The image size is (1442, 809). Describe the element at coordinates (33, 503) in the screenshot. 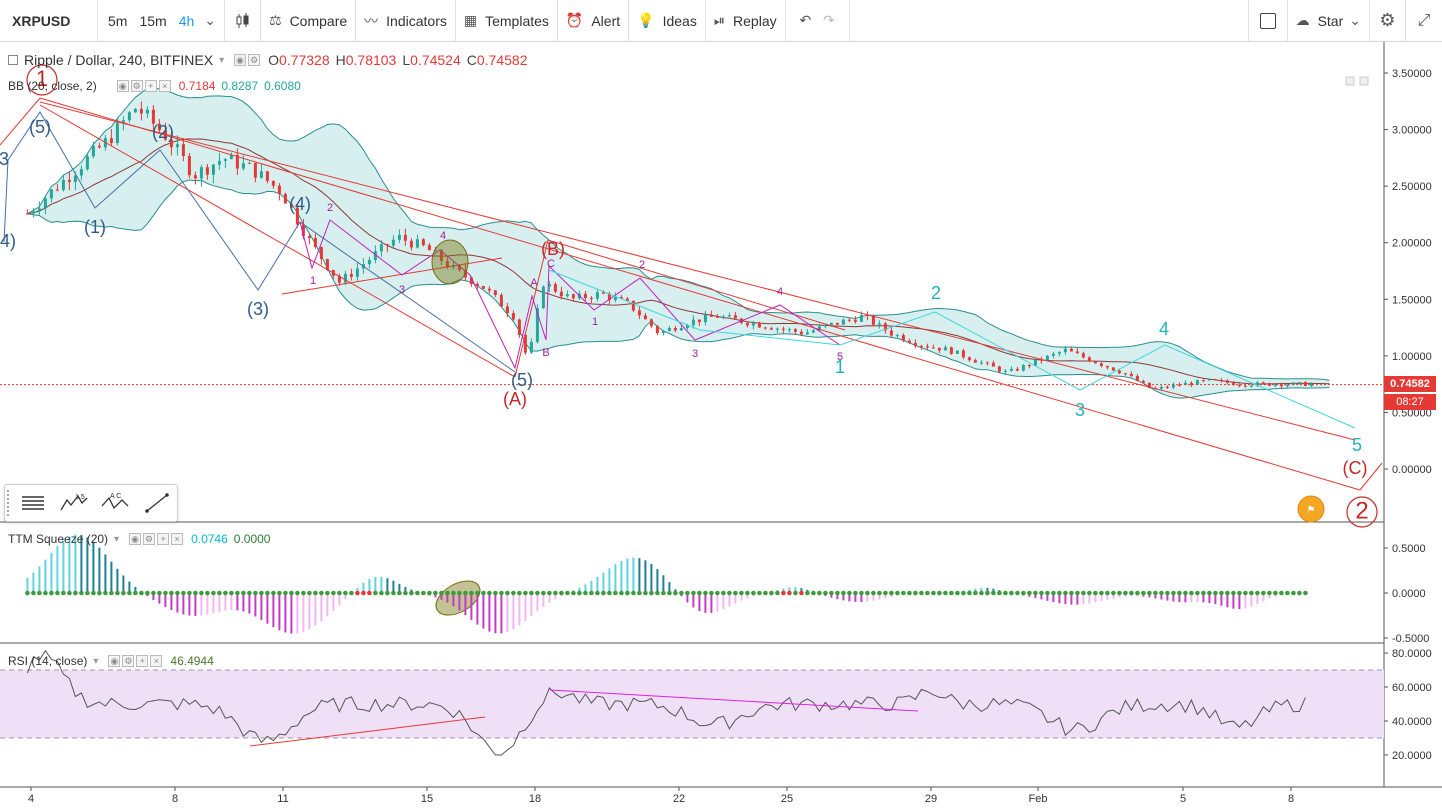

I see `drawing-list-button` at that location.